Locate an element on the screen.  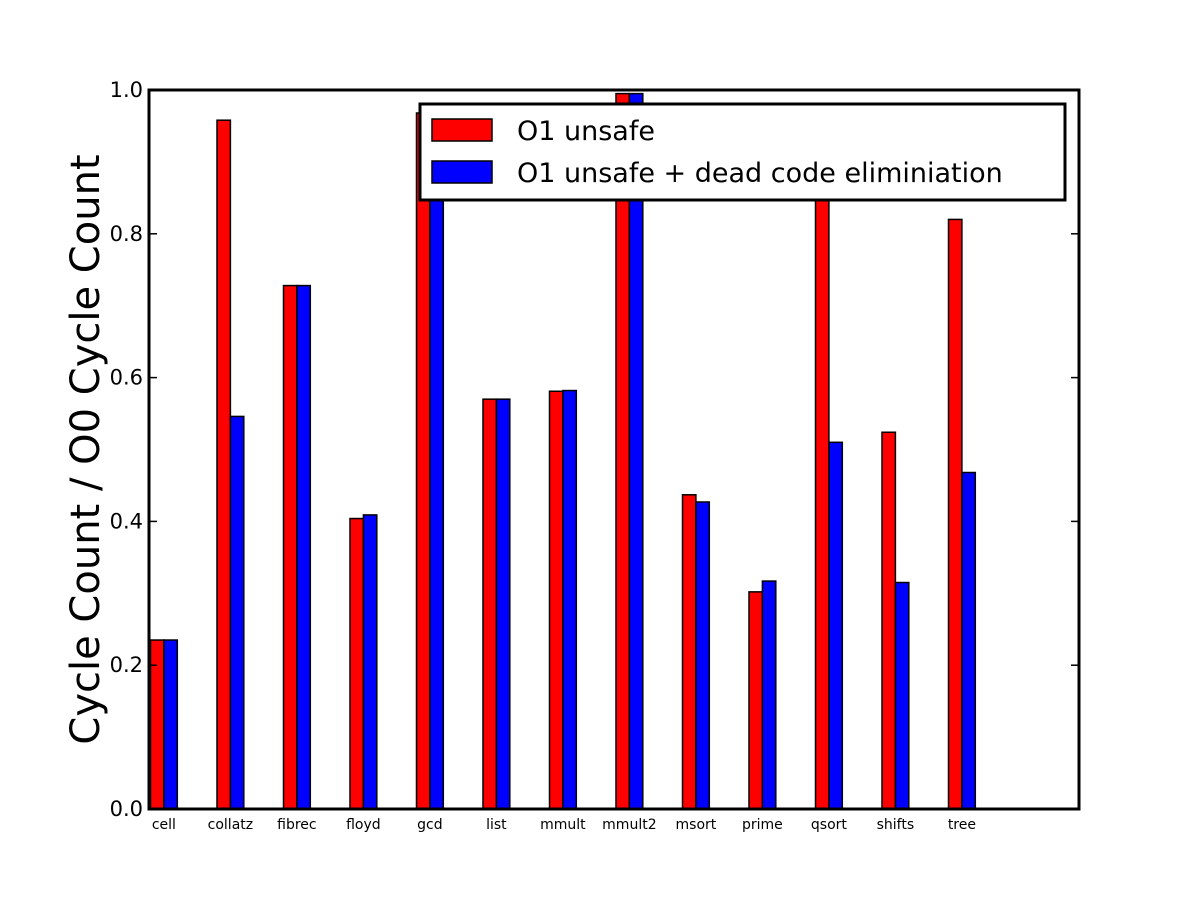
x-tick-label-tree: tree is located at coordinates (962, 825).